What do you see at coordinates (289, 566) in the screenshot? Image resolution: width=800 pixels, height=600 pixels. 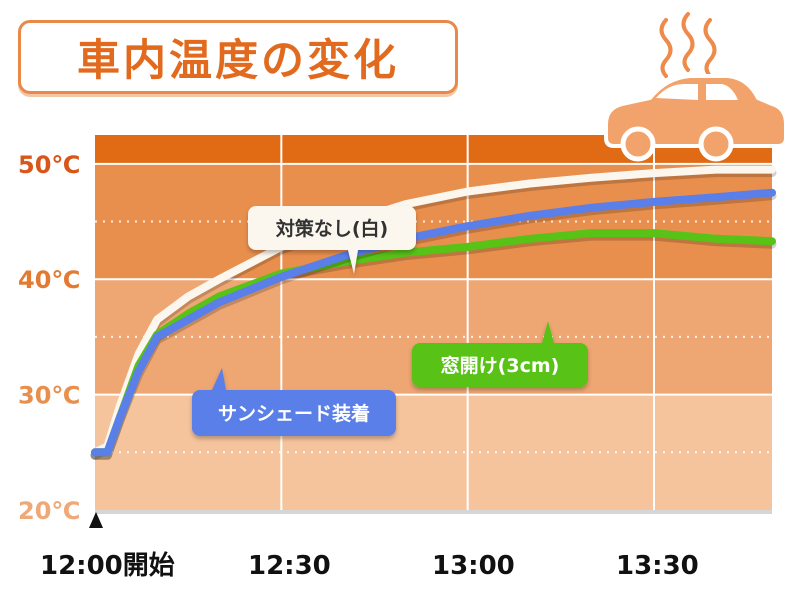 I see `x-tick-label: 12:30` at bounding box center [289, 566].